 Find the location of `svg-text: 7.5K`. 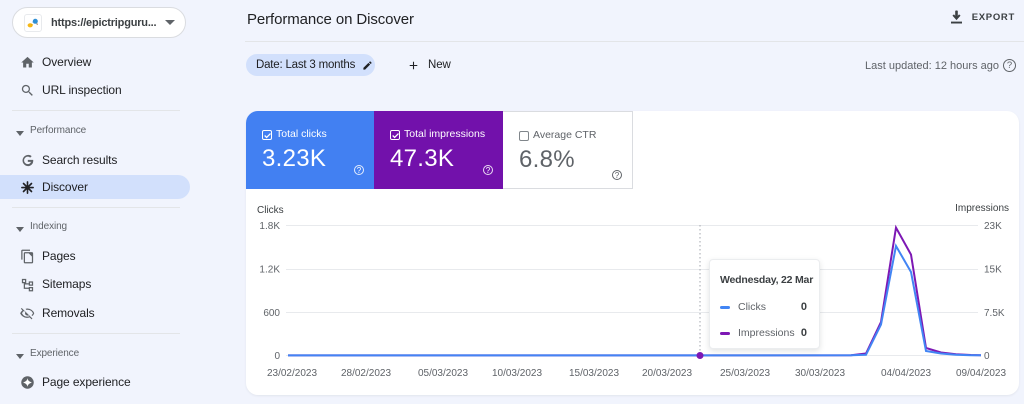

svg-text: 7.5K is located at coordinates (994, 313).